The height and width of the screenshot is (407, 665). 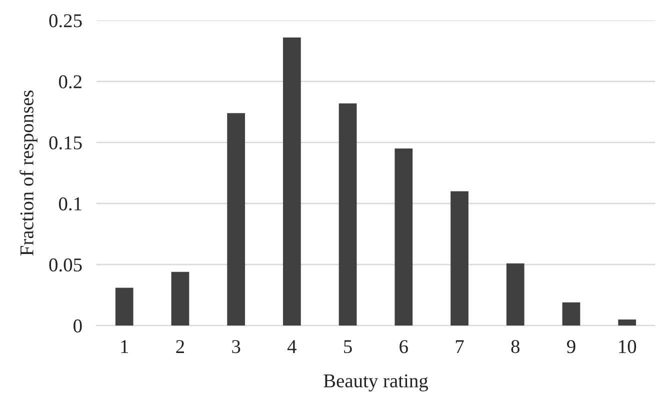 I want to click on x-tick-label: 1, so click(x=124, y=346).